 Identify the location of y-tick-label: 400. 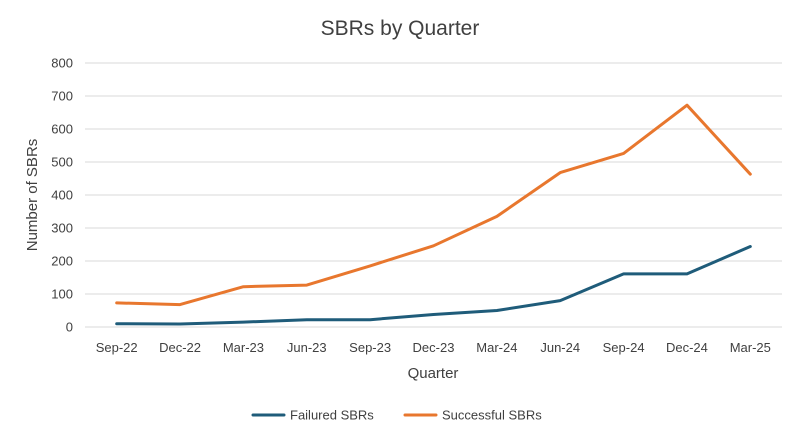
(62, 195).